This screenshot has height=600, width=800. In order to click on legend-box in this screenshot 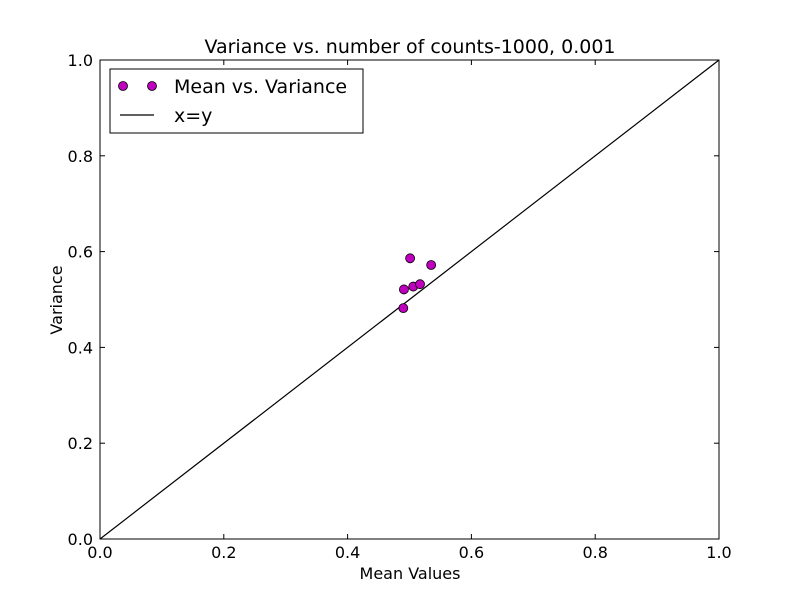, I will do `click(236, 101)`.